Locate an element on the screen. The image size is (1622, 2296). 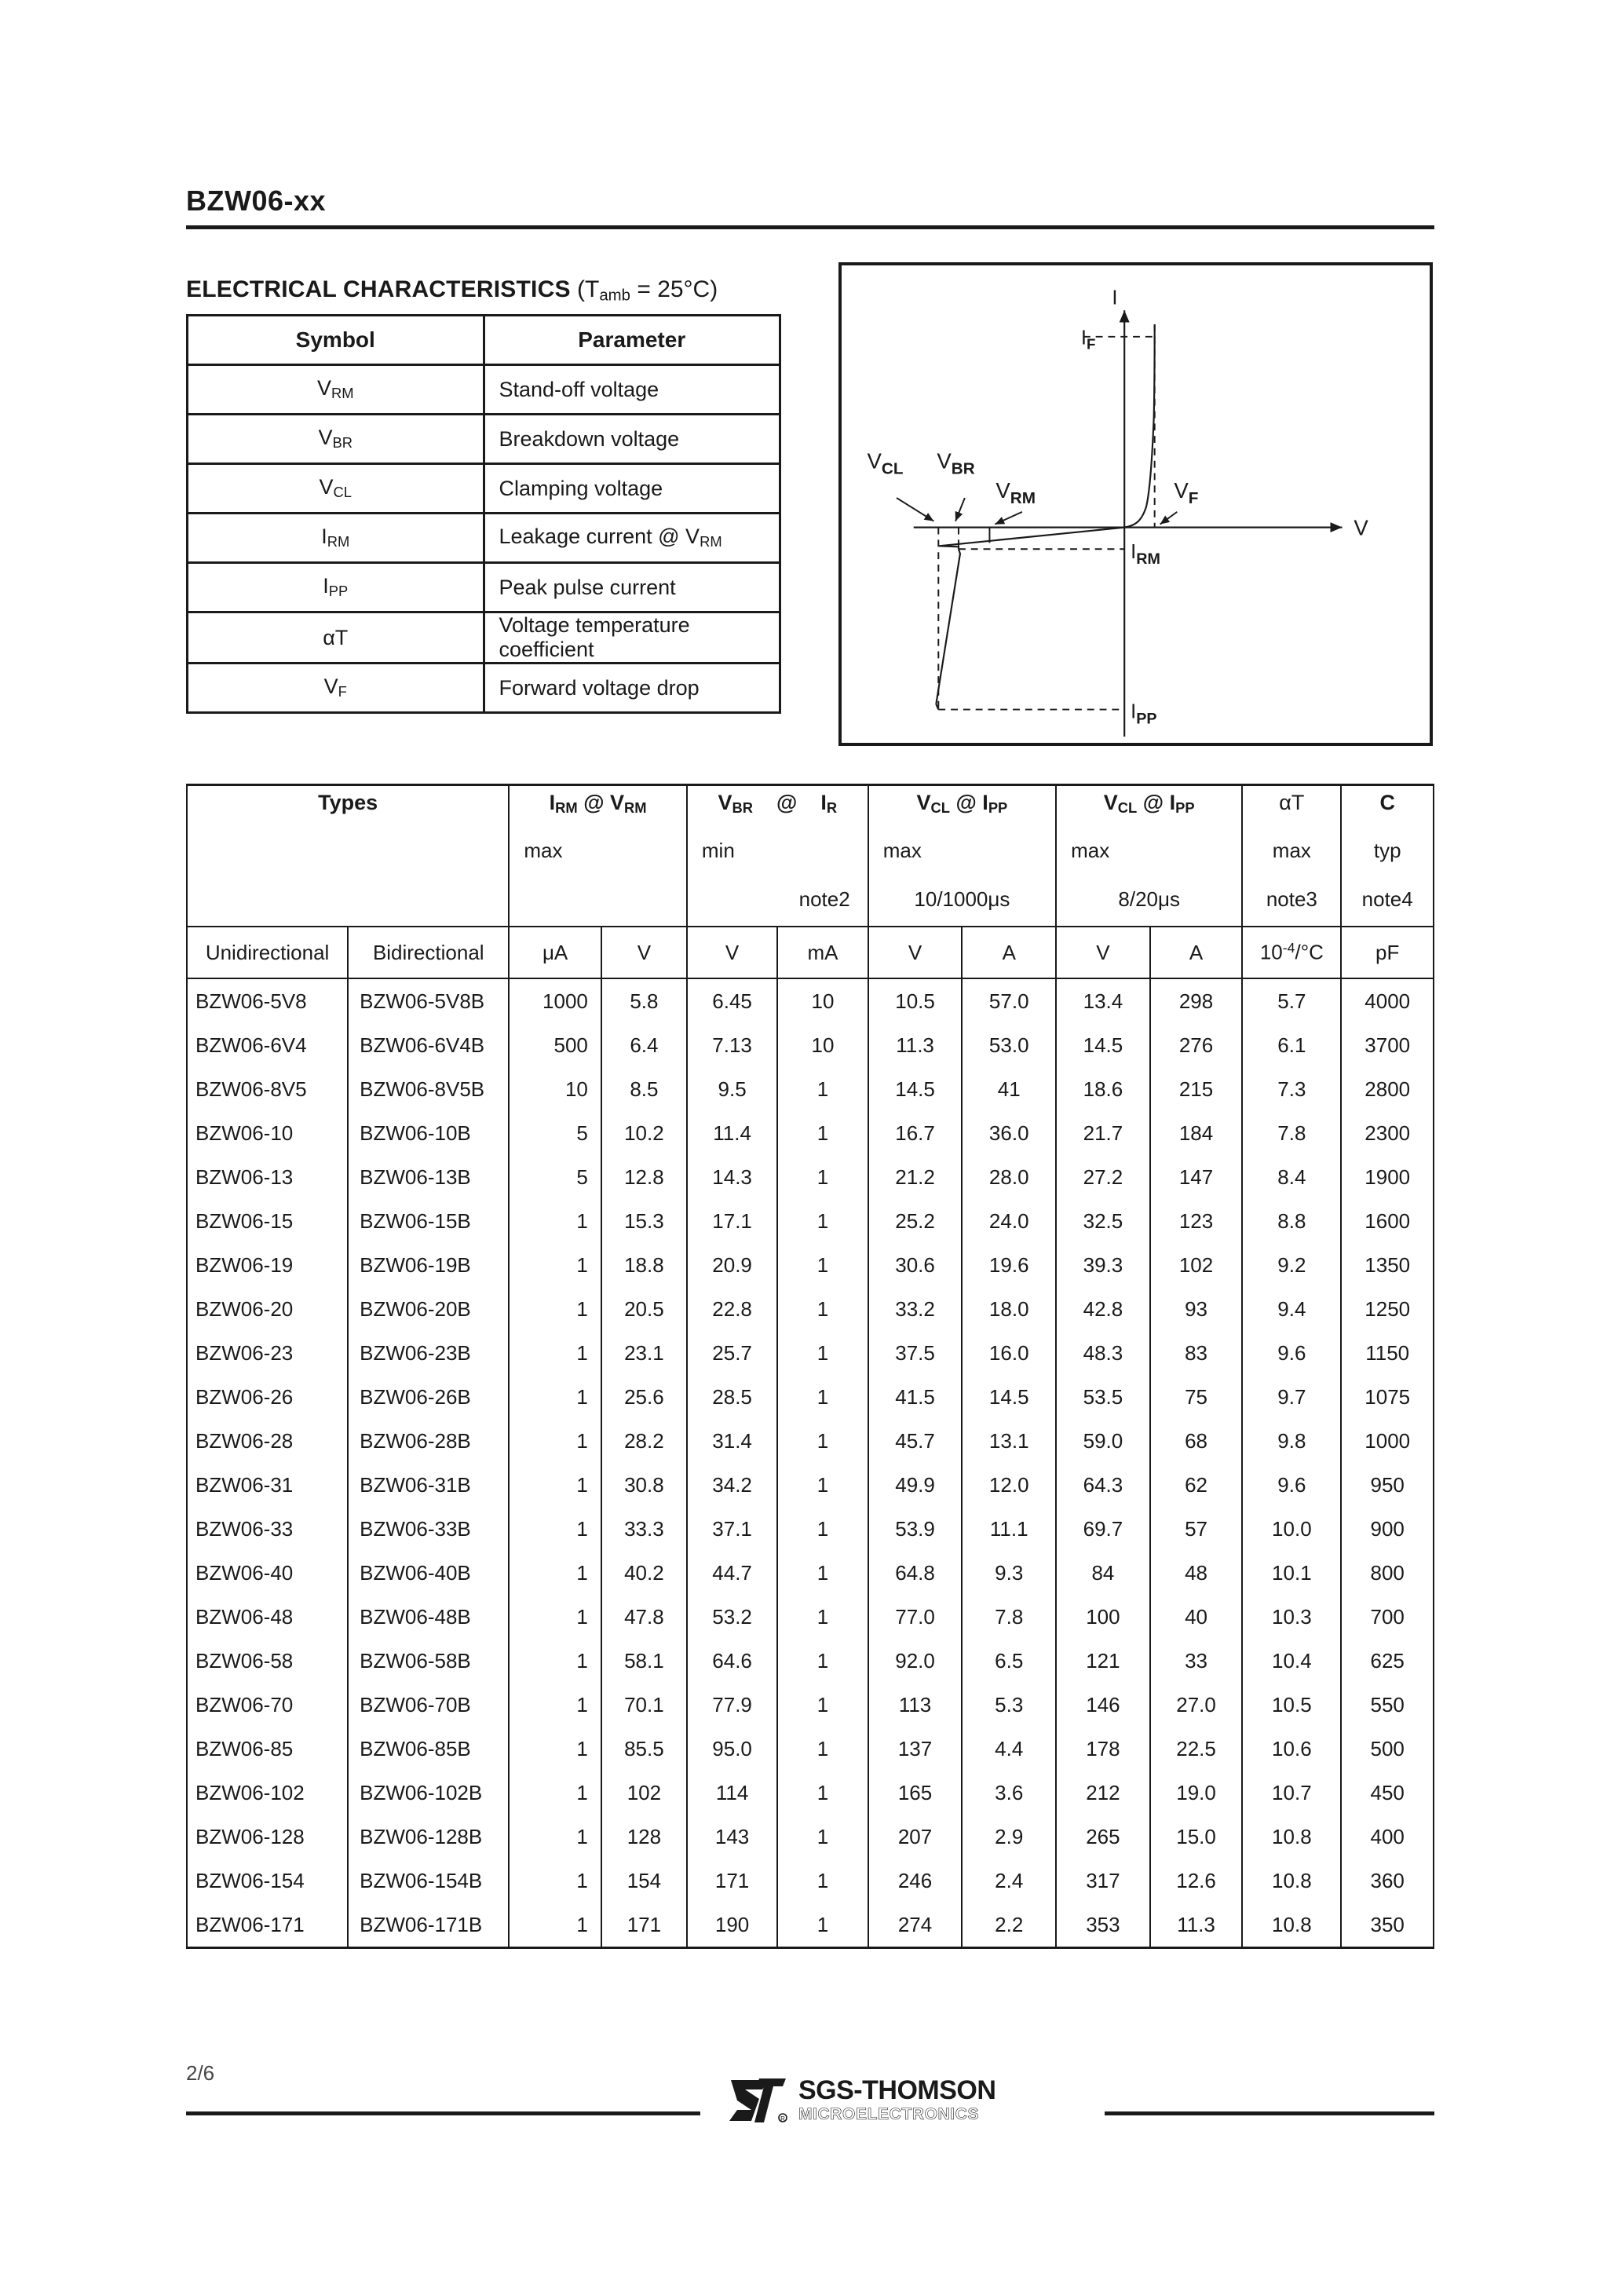
cell-c: 950 is located at coordinates (1387, 1485).